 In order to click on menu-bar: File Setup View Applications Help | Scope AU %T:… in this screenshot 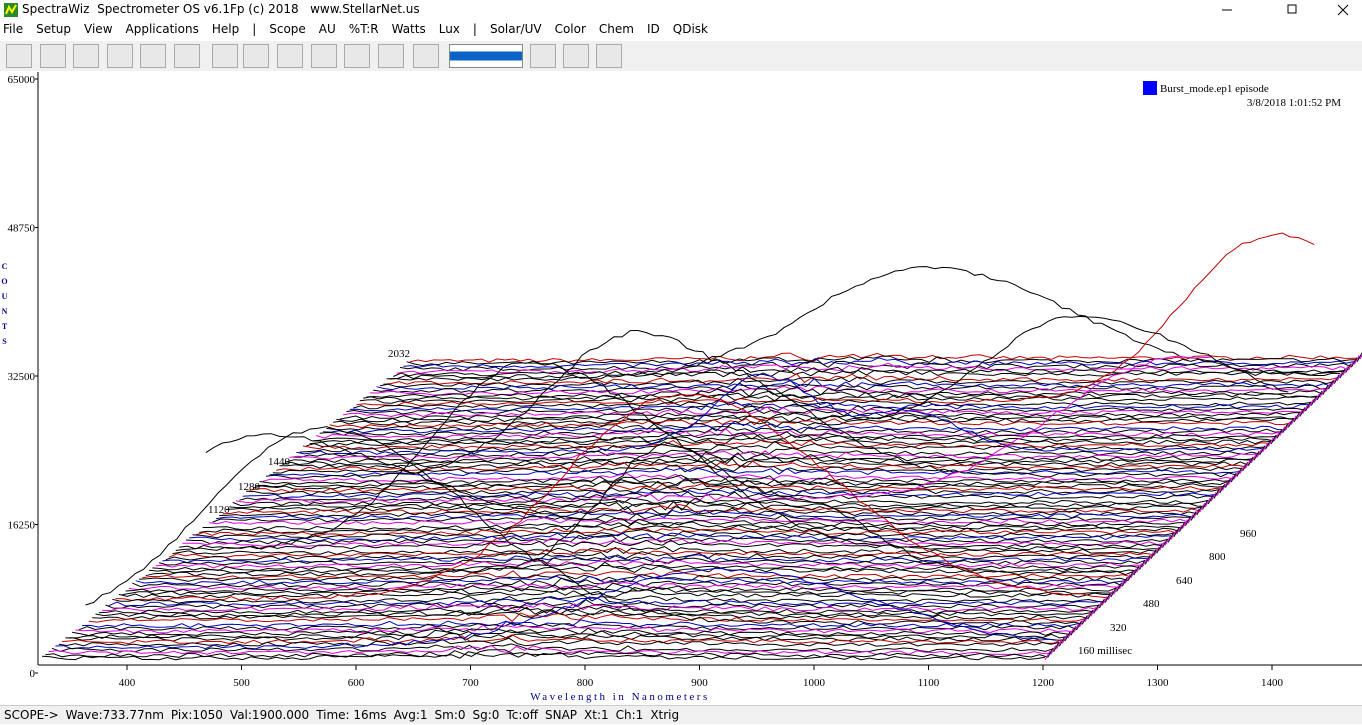, I will do `click(681, 29)`.